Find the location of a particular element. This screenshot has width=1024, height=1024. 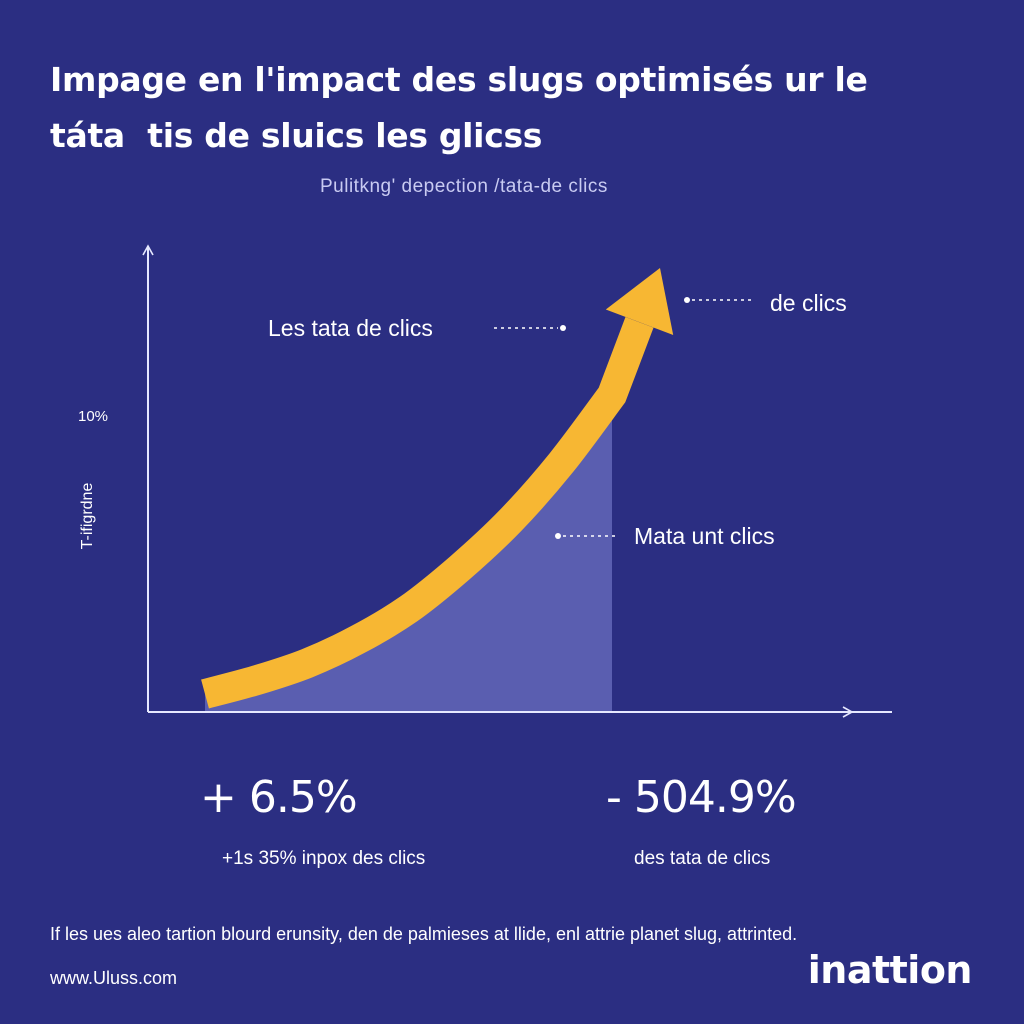

chart-subtitle: Pulitkng' depection /tata-de clics is located at coordinates (464, 186).